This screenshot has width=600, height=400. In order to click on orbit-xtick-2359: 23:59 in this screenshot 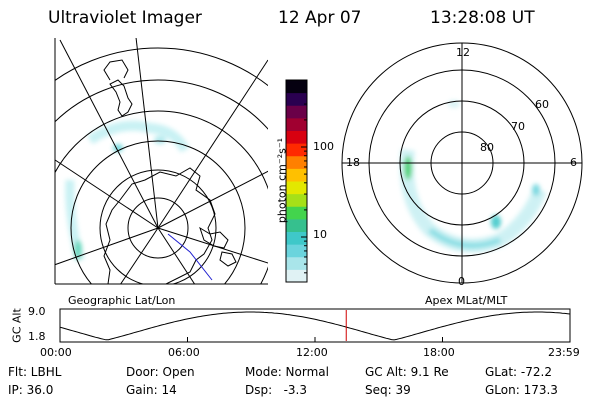, I will do `click(564, 352)`.